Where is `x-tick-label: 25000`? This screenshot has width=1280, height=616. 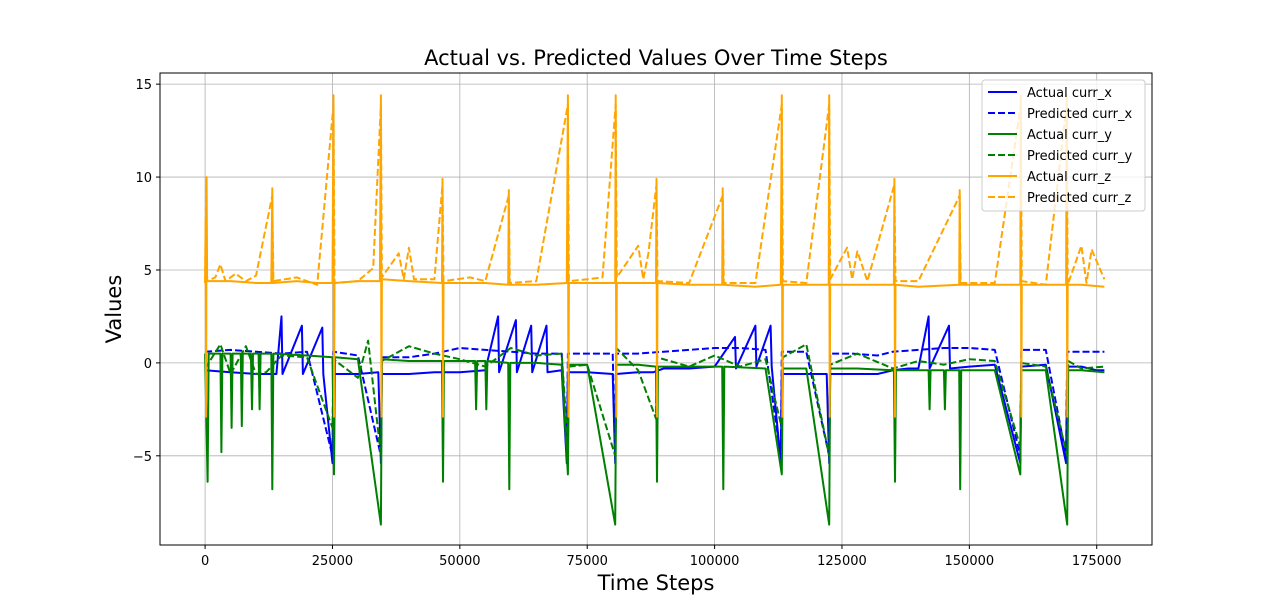
x-tick-label: 25000 is located at coordinates (332, 561).